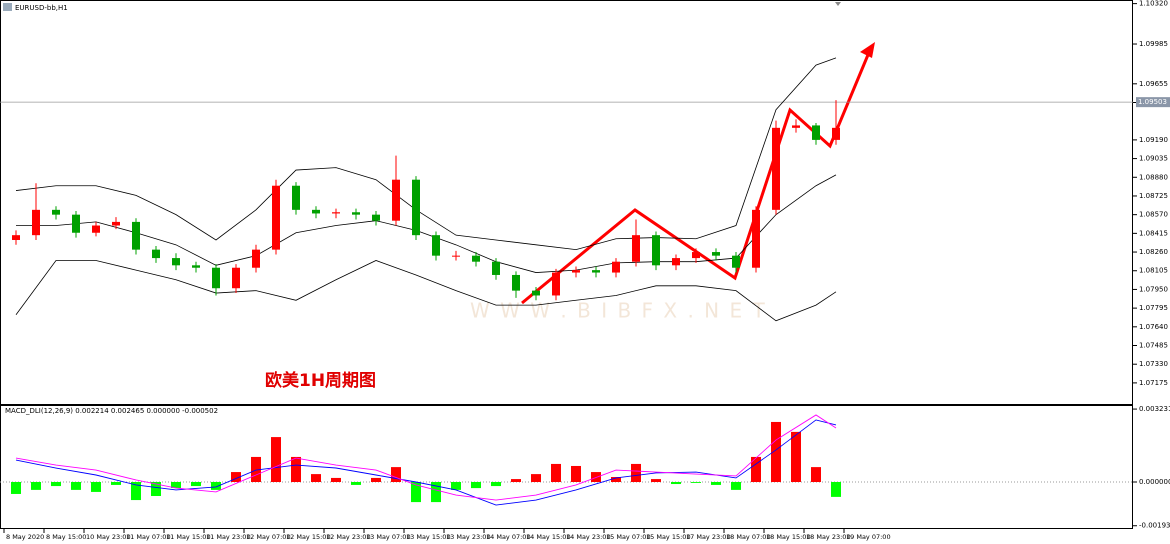  What do you see at coordinates (7, 7) in the screenshot?
I see `symbol-icon` at bounding box center [7, 7].